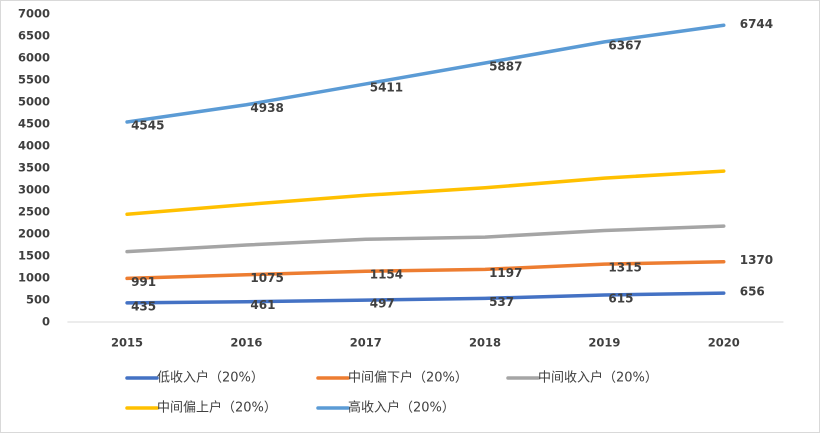 This screenshot has width=820, height=433. I want to click on y-tick-label: 1000, so click(34, 278).